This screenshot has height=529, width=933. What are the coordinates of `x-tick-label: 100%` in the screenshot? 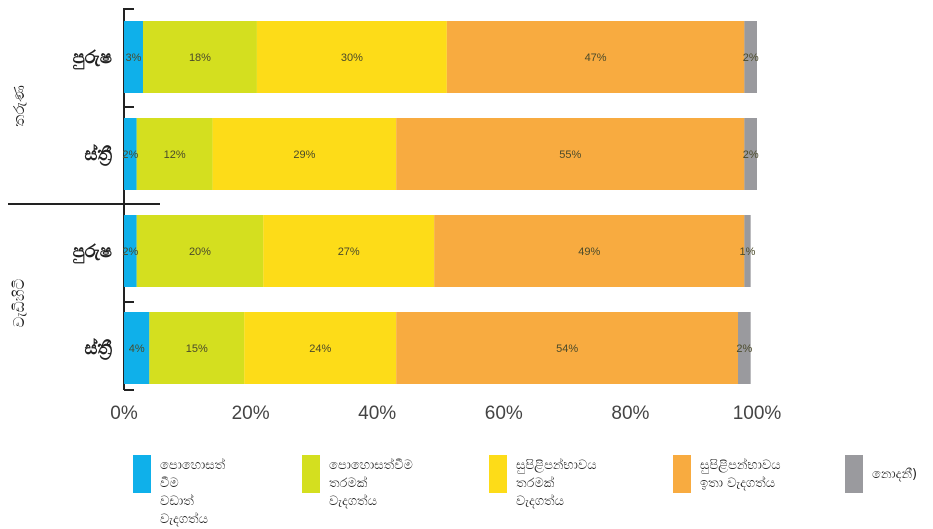 It's located at (757, 413).